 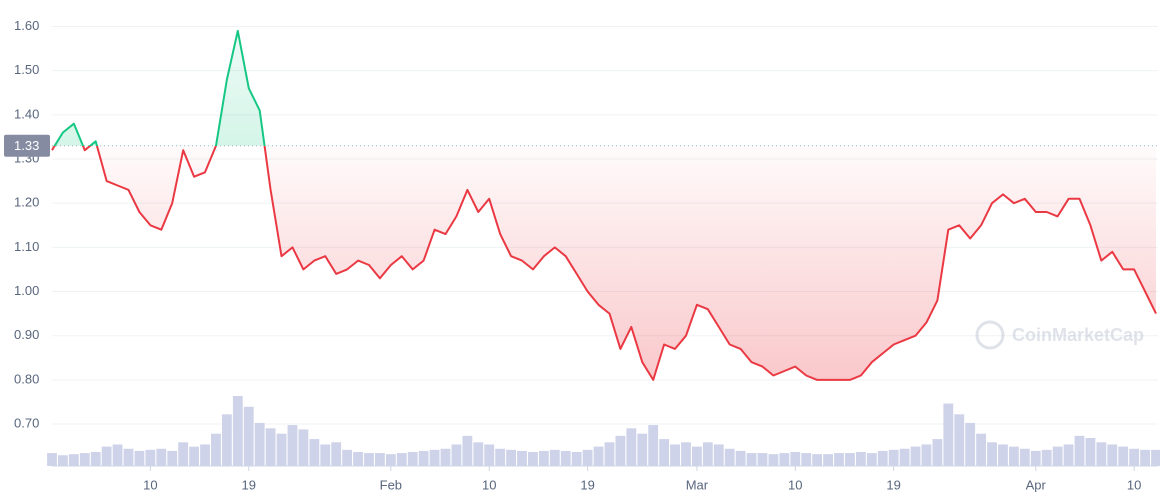 I want to click on baseline-label: 1.33, so click(x=26, y=145).